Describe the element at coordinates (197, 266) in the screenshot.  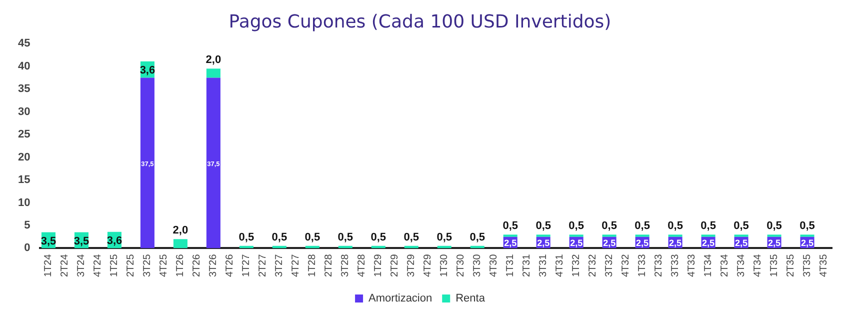
I see `x-tick-label: 2T26` at that location.